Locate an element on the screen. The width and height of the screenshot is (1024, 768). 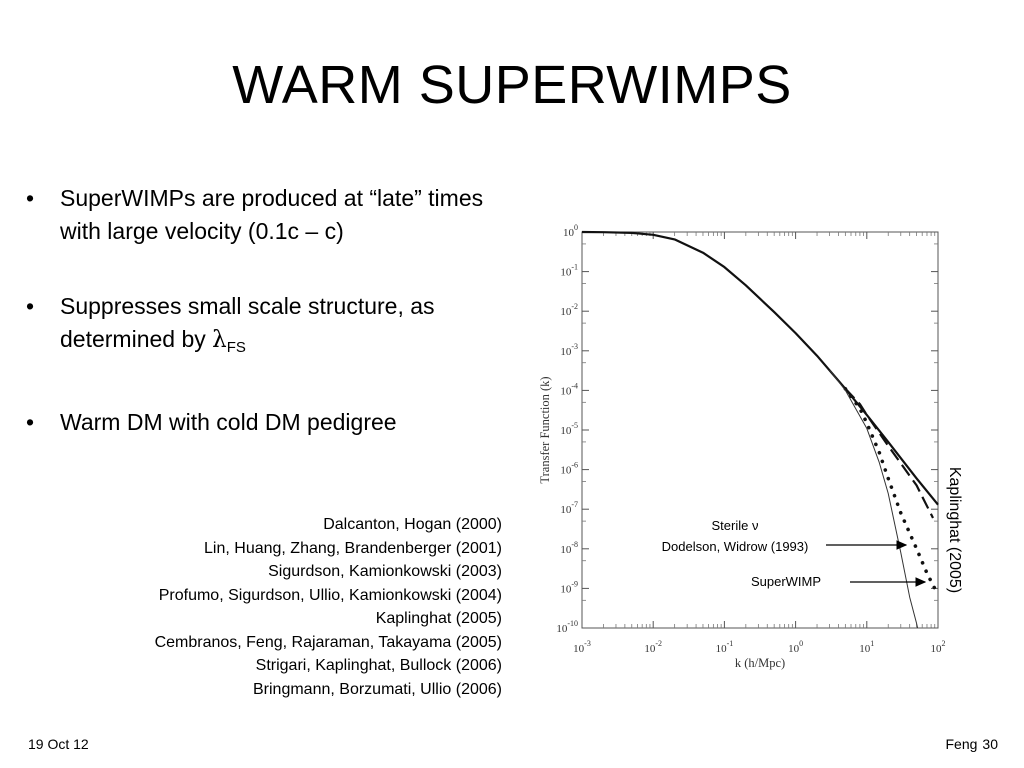
footer-date: 19 Oct 12 is located at coordinates (58, 744).